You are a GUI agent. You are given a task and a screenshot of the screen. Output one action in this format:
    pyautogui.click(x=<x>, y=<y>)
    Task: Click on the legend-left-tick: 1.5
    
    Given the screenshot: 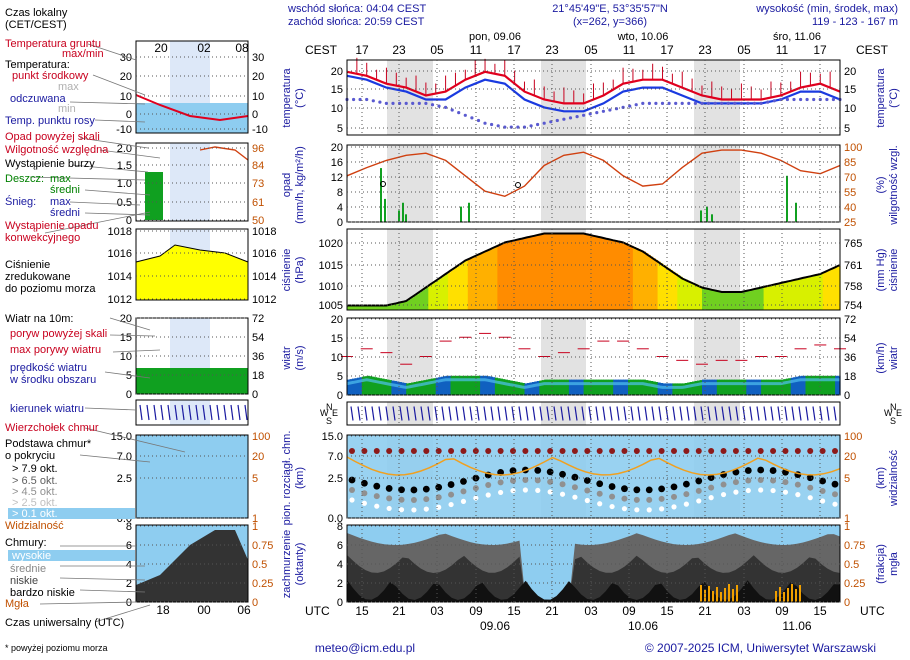 What is the action you would take?
    pyautogui.click(x=124, y=166)
    